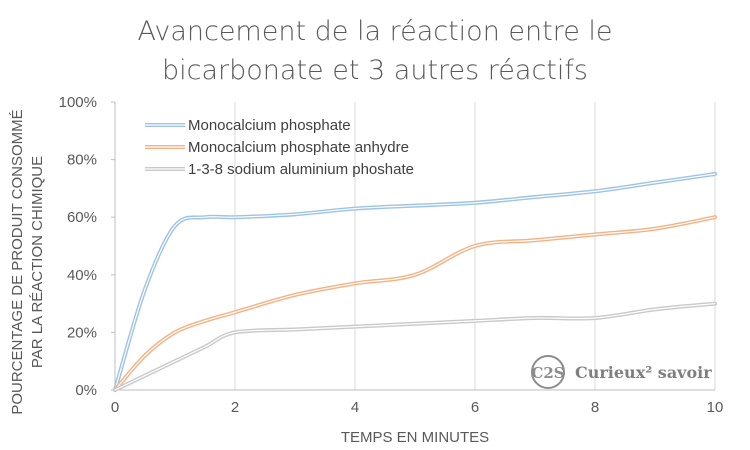 The height and width of the screenshot is (450, 750). Describe the element at coordinates (17, 261) in the screenshot. I see `y-axis-title-line-1: POURCENTAGE DE PRODUIT CONSOMMÉ` at that location.